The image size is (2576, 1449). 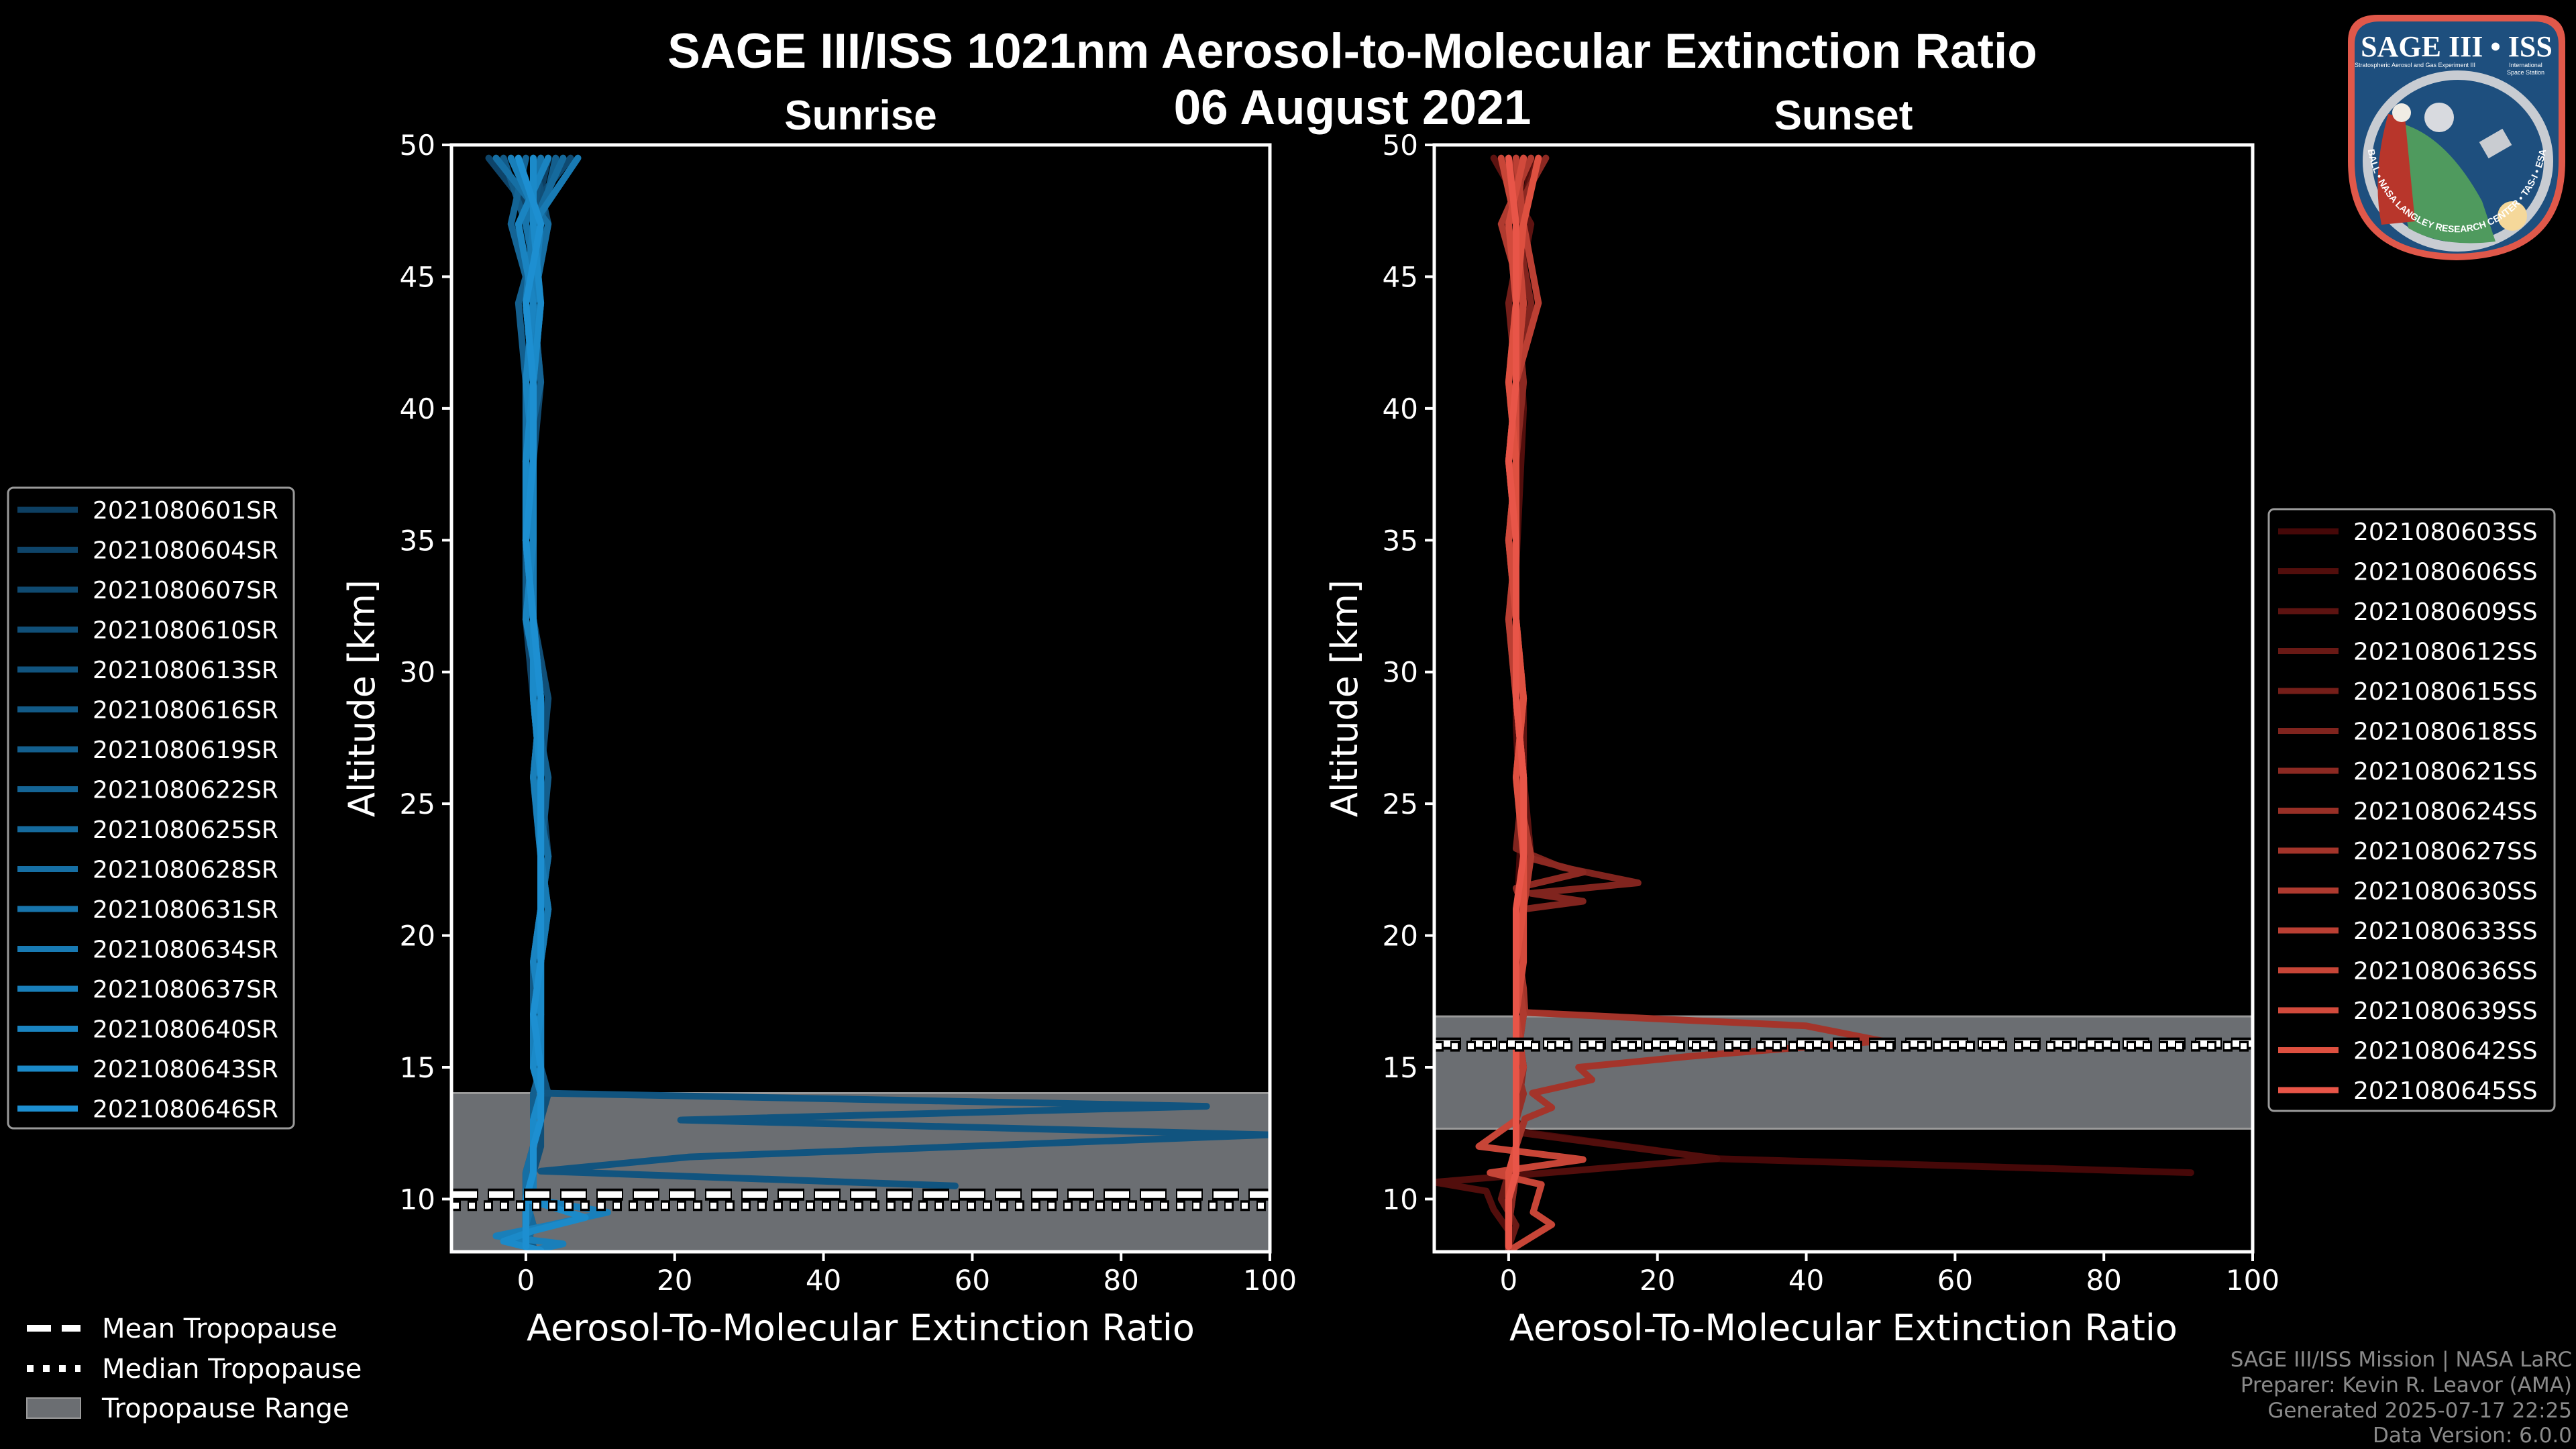 I want to click on legend-label: 2021080636SS, so click(x=2445, y=971).